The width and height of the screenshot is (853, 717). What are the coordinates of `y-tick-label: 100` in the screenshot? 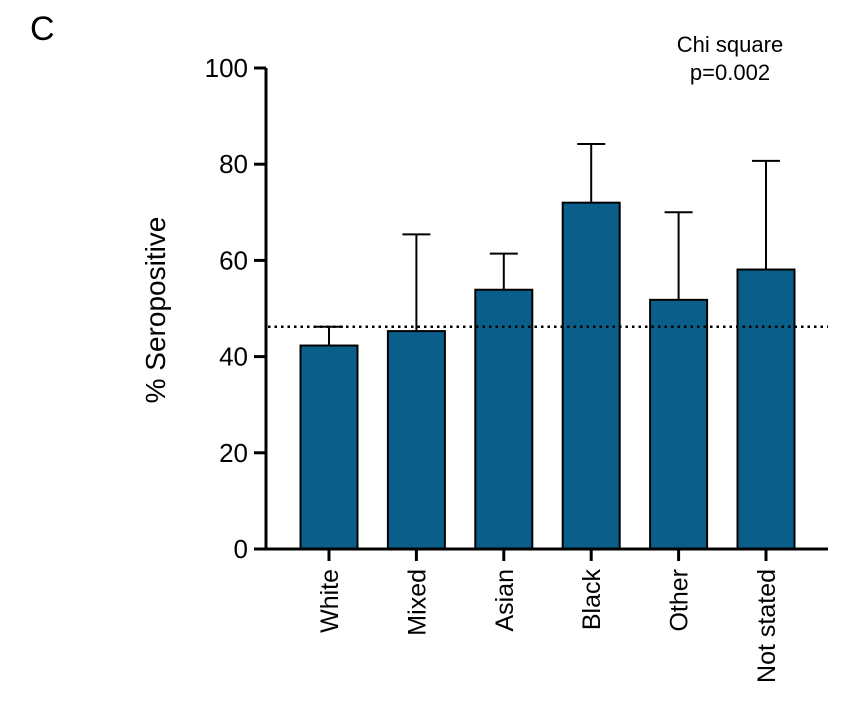 It's located at (226, 68).